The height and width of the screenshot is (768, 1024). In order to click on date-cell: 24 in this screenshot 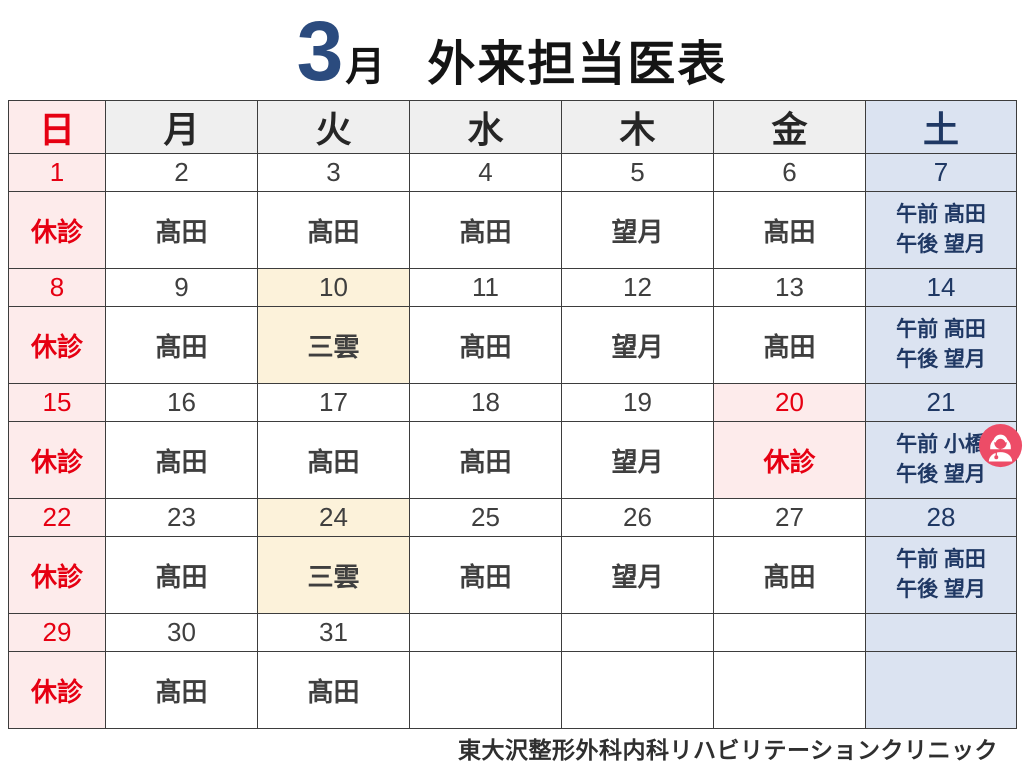, I will do `click(333, 517)`.